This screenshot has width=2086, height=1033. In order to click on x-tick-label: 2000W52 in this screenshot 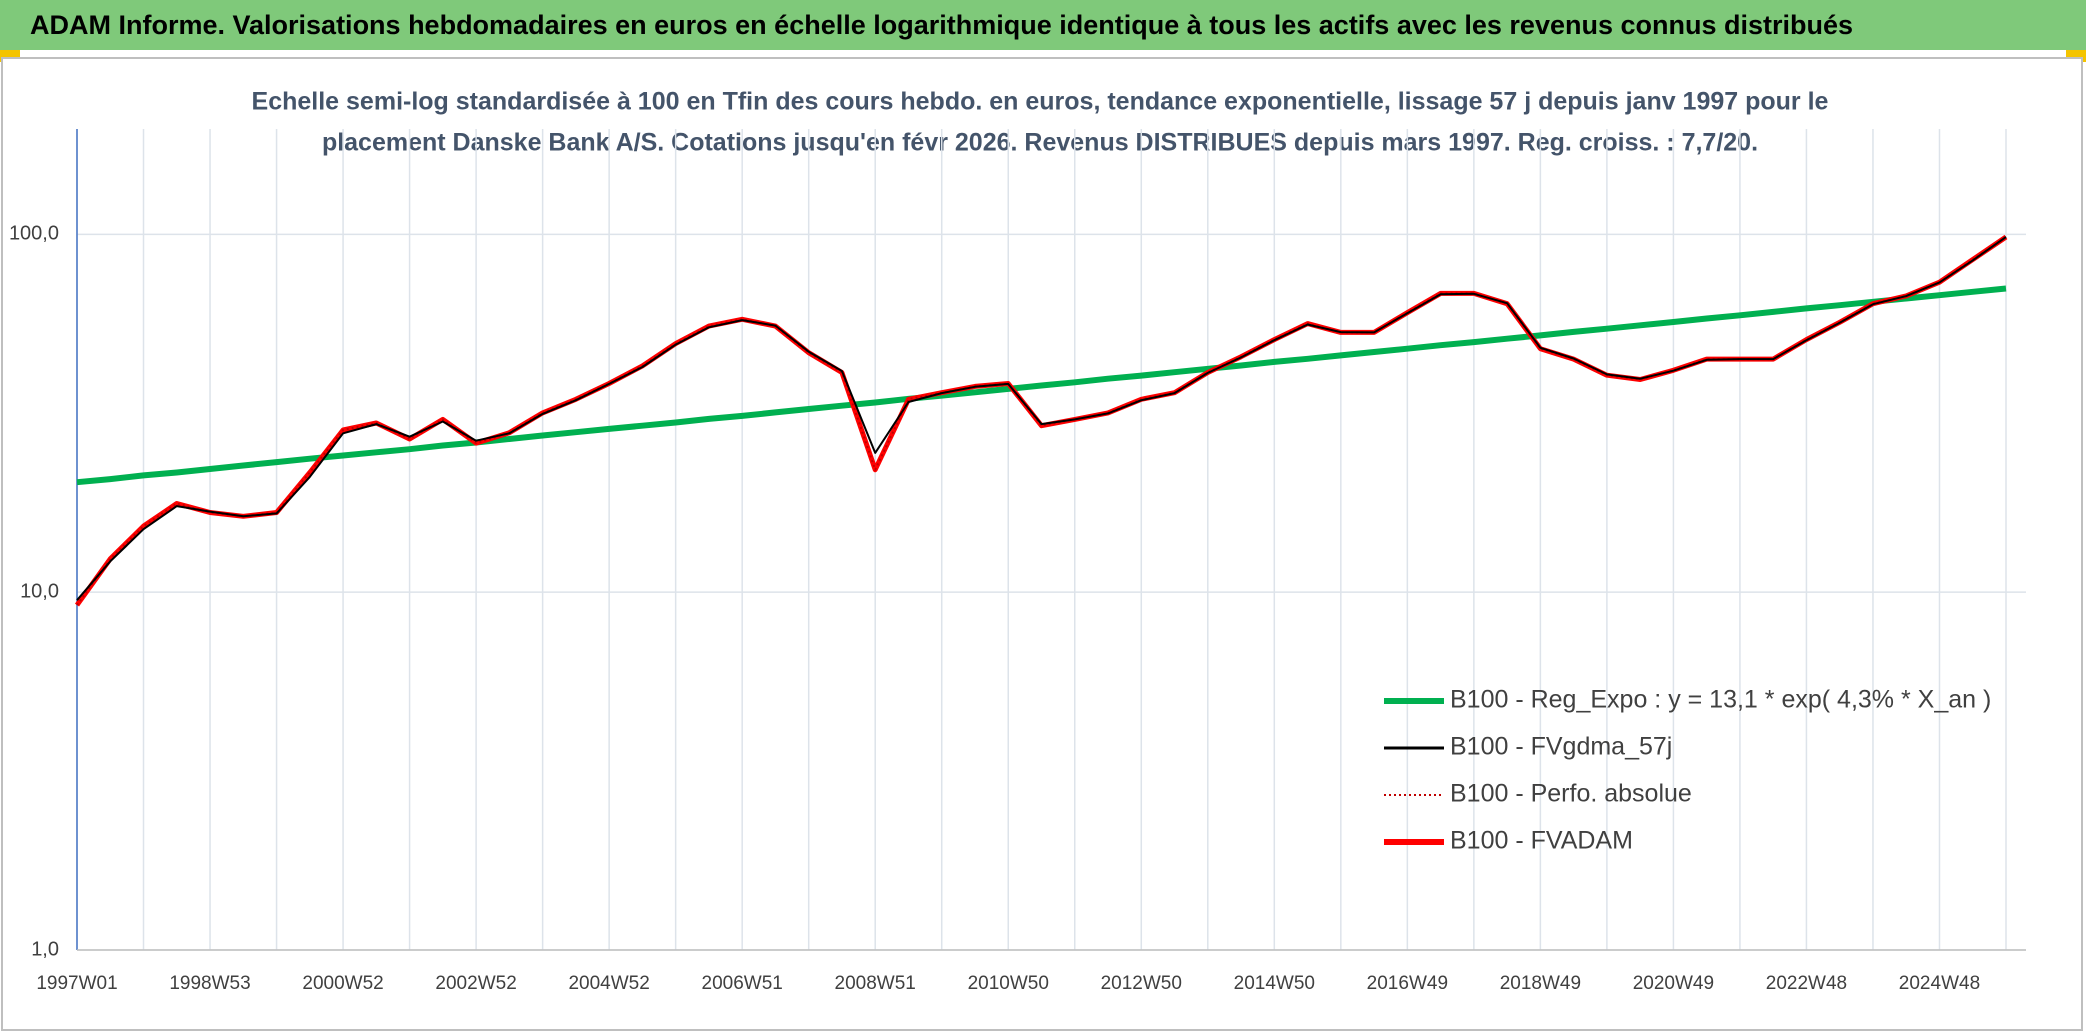, I will do `click(342, 983)`.